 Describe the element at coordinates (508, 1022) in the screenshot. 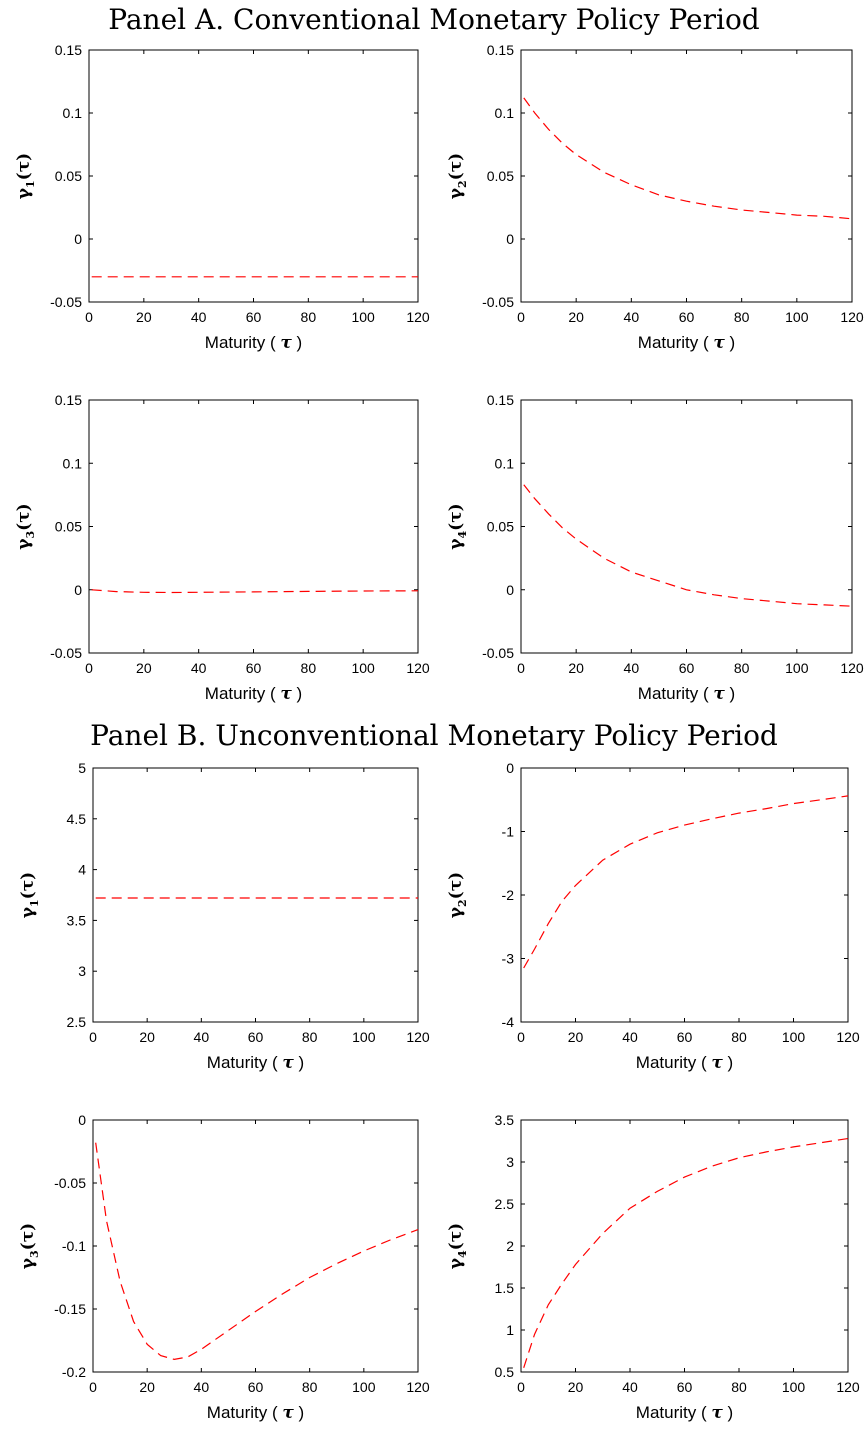

I see `y-tick-label: -4` at that location.